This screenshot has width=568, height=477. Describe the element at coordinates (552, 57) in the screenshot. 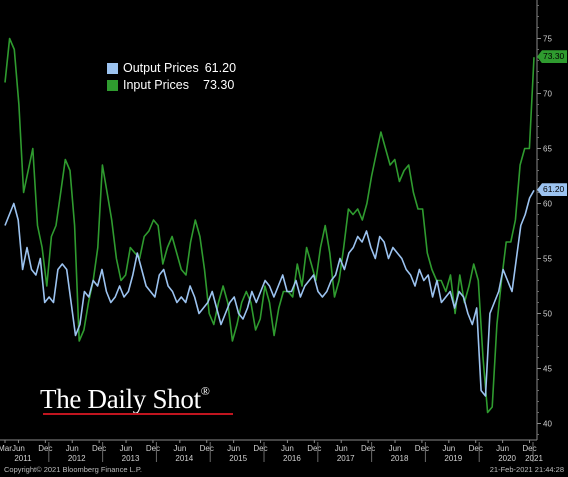

I see `last-value-badge-input: 73.30` at that location.